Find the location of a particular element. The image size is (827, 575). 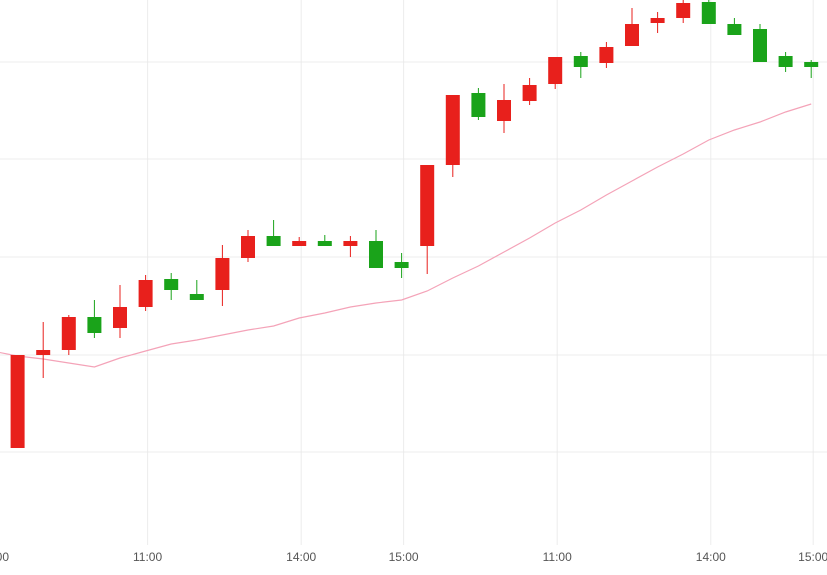

x-tick-label: 10:00 is located at coordinates (4, 557).